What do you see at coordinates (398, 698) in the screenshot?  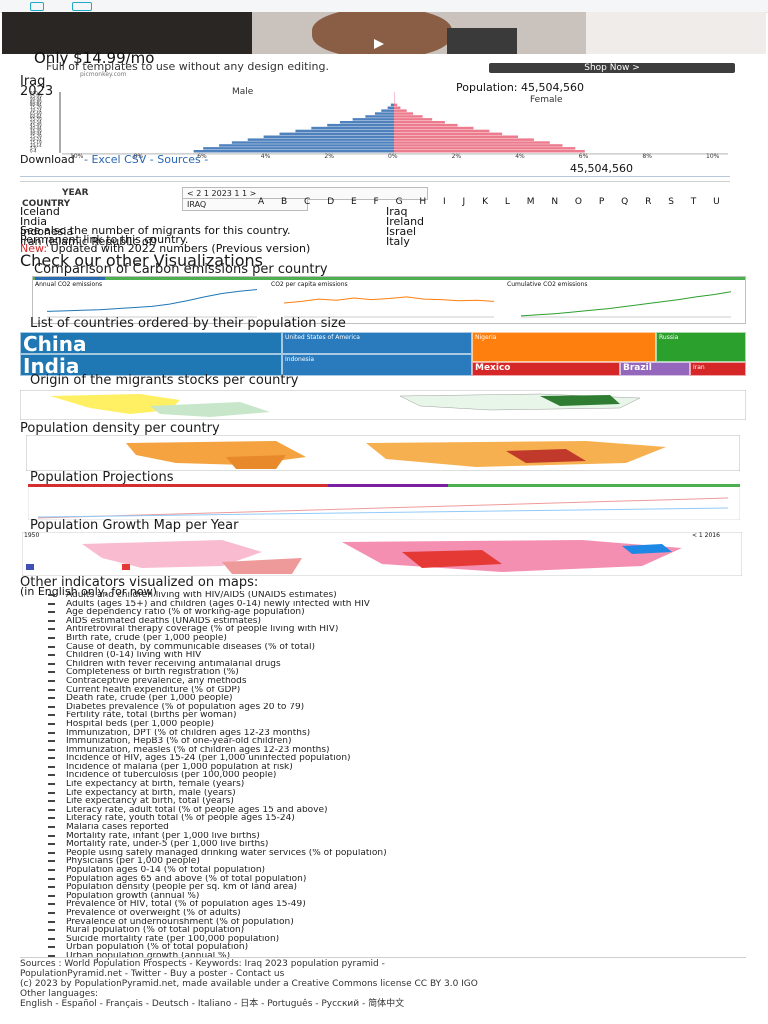 I see `indicator-link: Death rate, crude (per 1,000 people)` at bounding box center [398, 698].